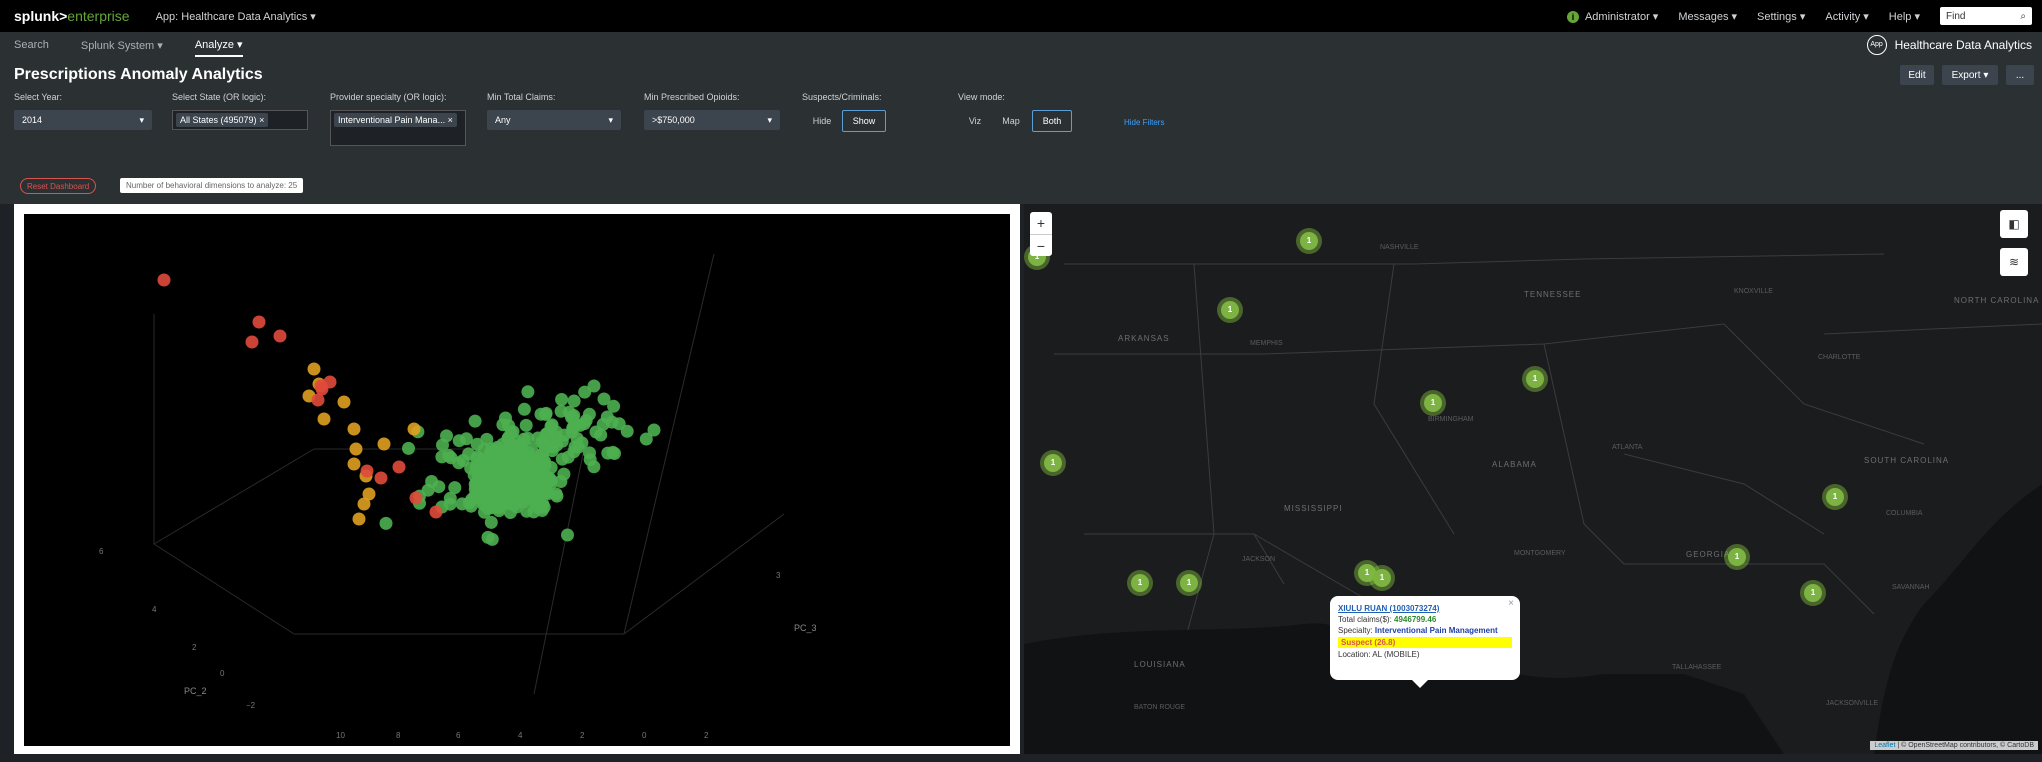 Image resolution: width=2042 pixels, height=762 pixels. I want to click on leaflet-link: Leaflet, so click(1885, 745).